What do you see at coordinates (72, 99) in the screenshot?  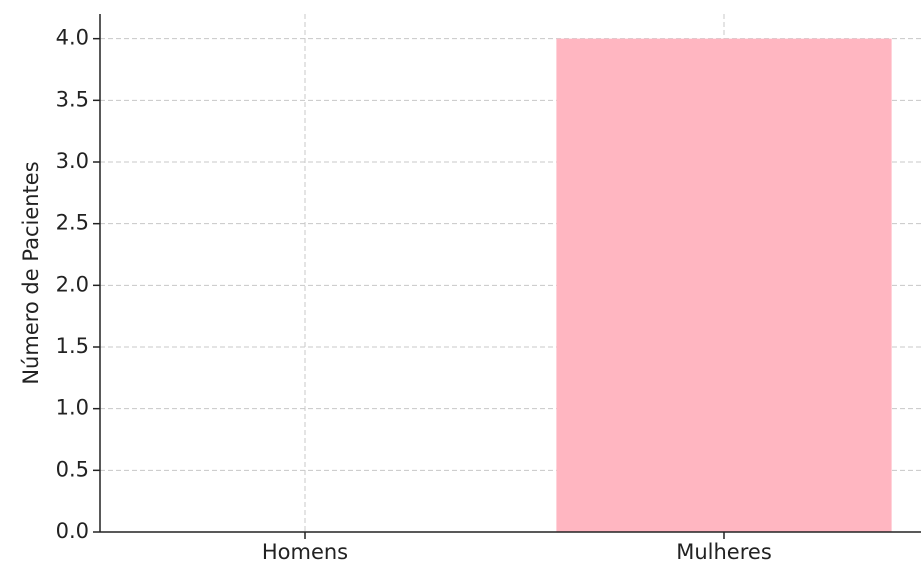 I see `y-tick-label: 3.5` at bounding box center [72, 99].